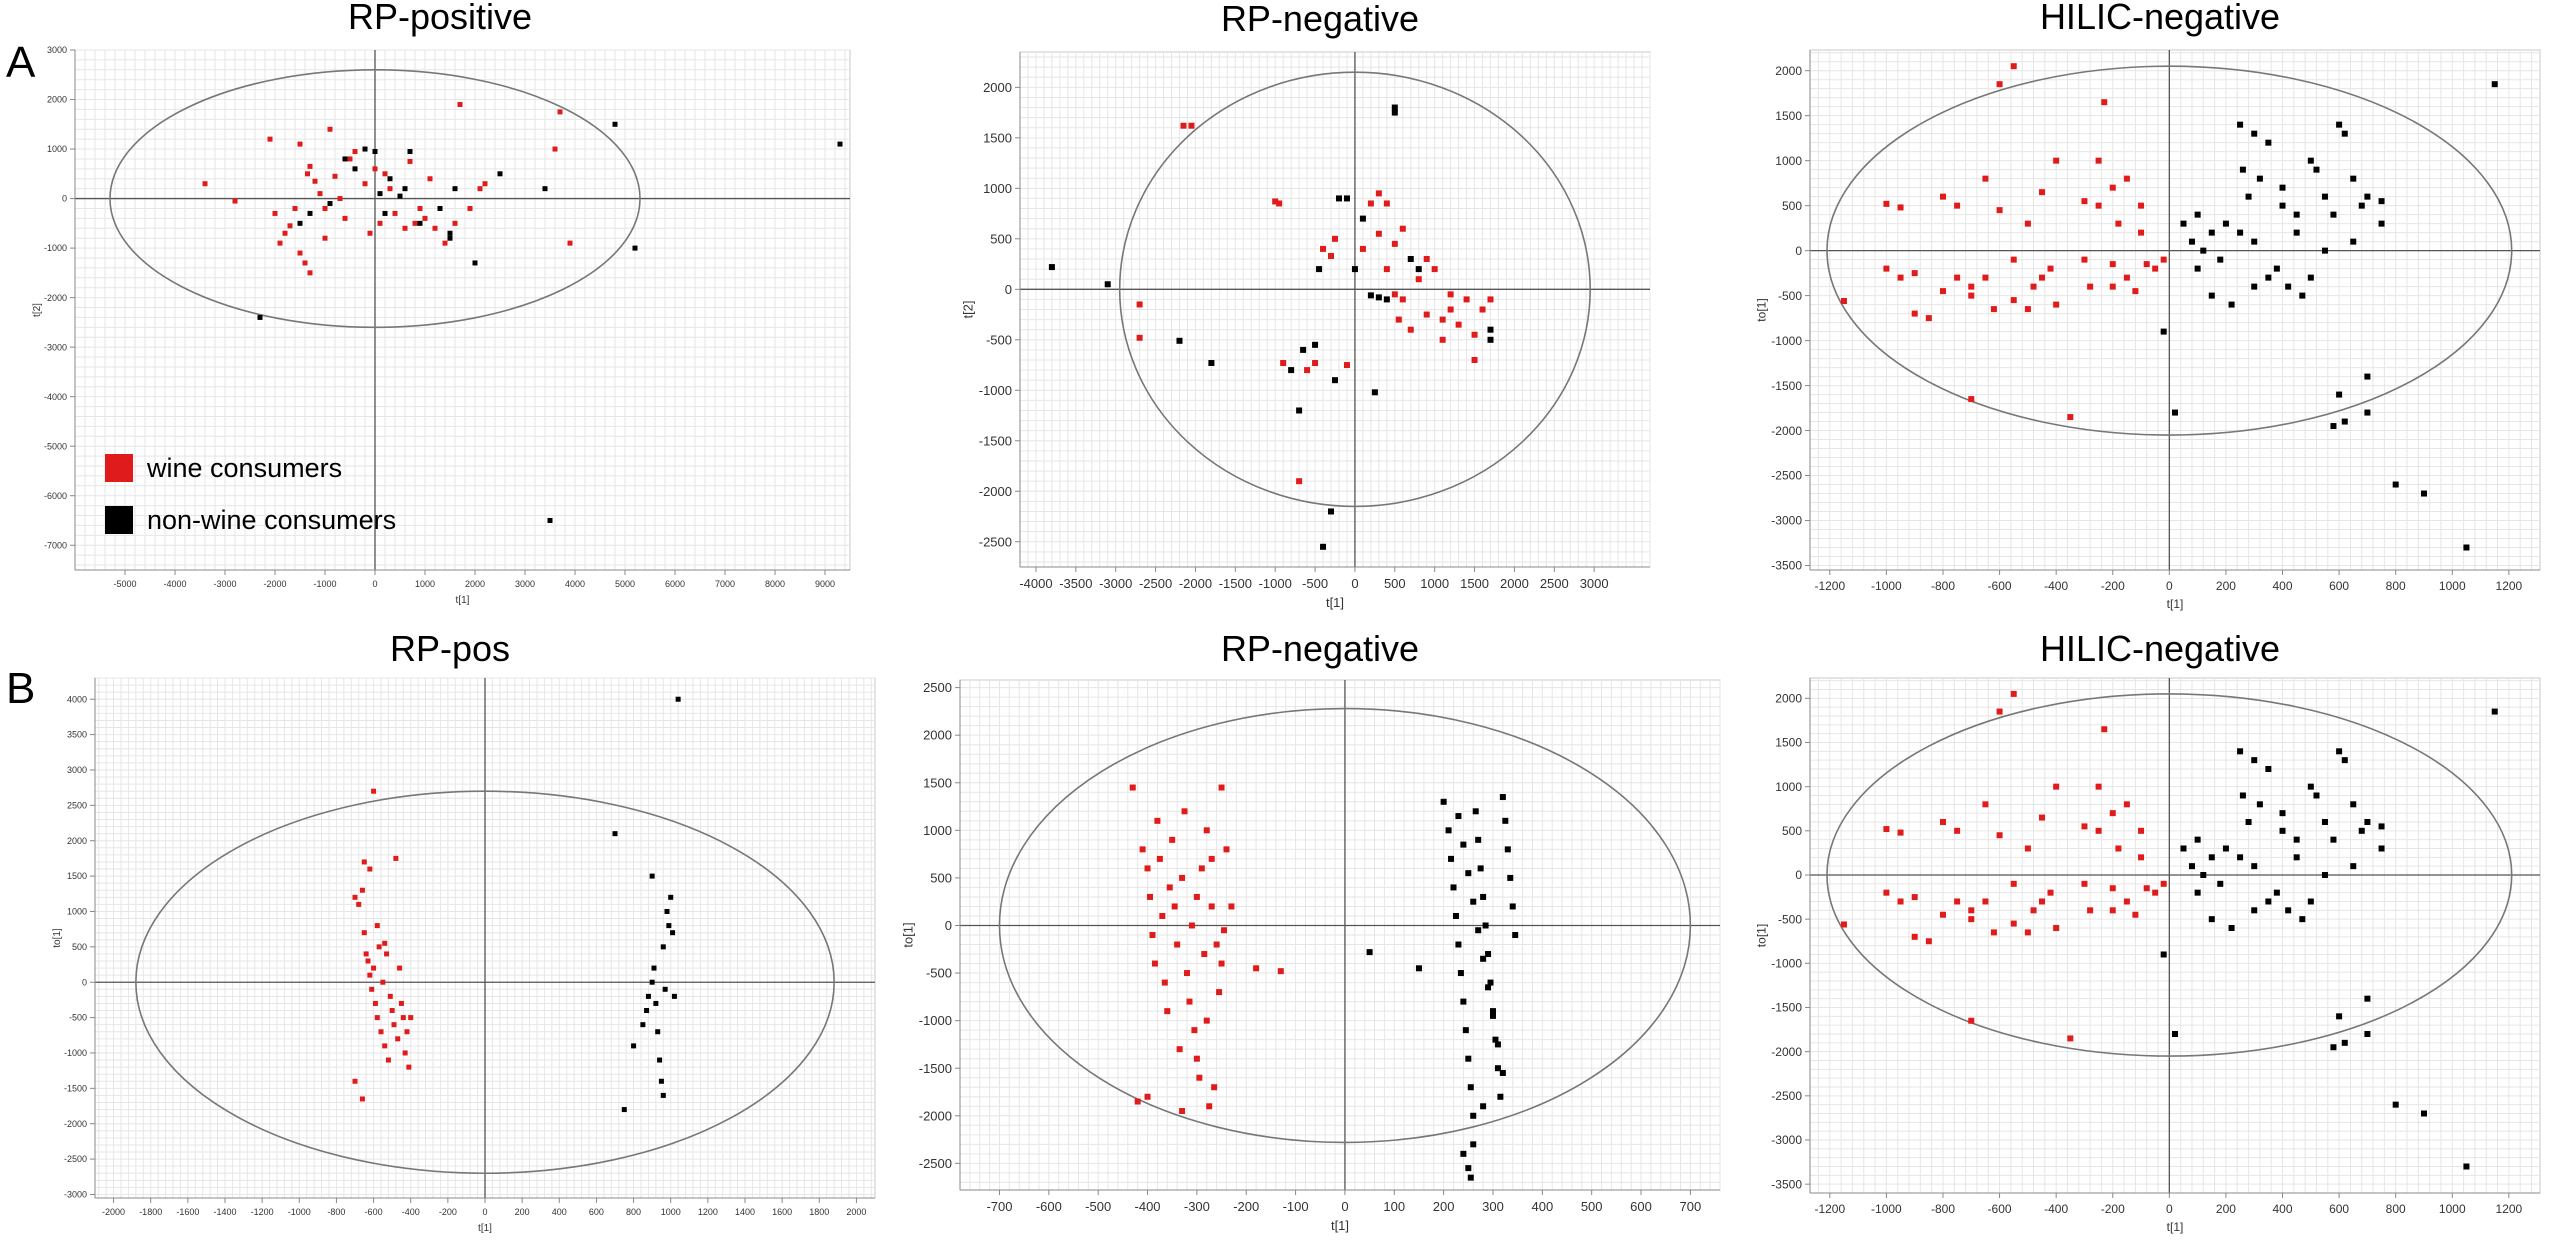 The image size is (2560, 1245). Describe the element at coordinates (124, 584) in the screenshot. I see `x-tick-label: -5000` at that location.